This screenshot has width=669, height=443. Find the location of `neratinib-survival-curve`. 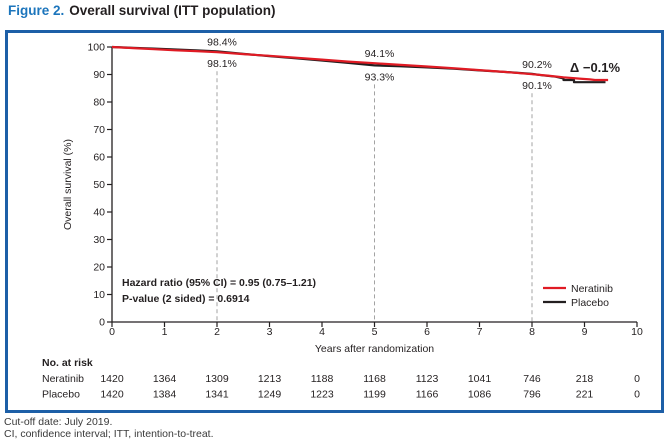

neratinib-survival-curve is located at coordinates (360, 63).